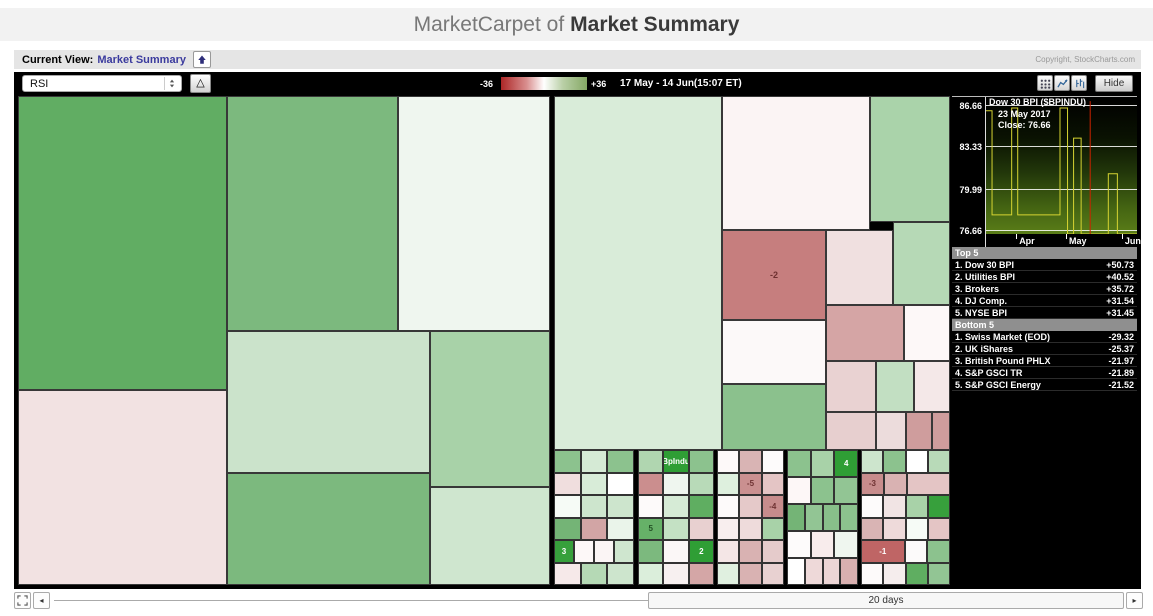 This screenshot has width=1153, height=616. I want to click on bottom5-row: 2. UK iShares -25.37, so click(1044, 349).